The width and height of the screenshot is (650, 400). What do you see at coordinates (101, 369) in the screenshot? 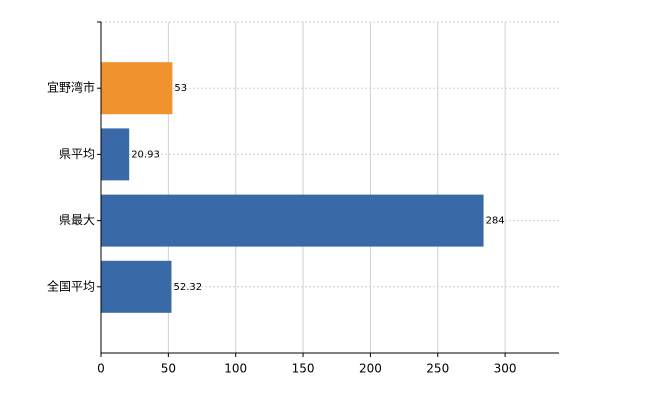
I see `x-tick-label: 0` at bounding box center [101, 369].